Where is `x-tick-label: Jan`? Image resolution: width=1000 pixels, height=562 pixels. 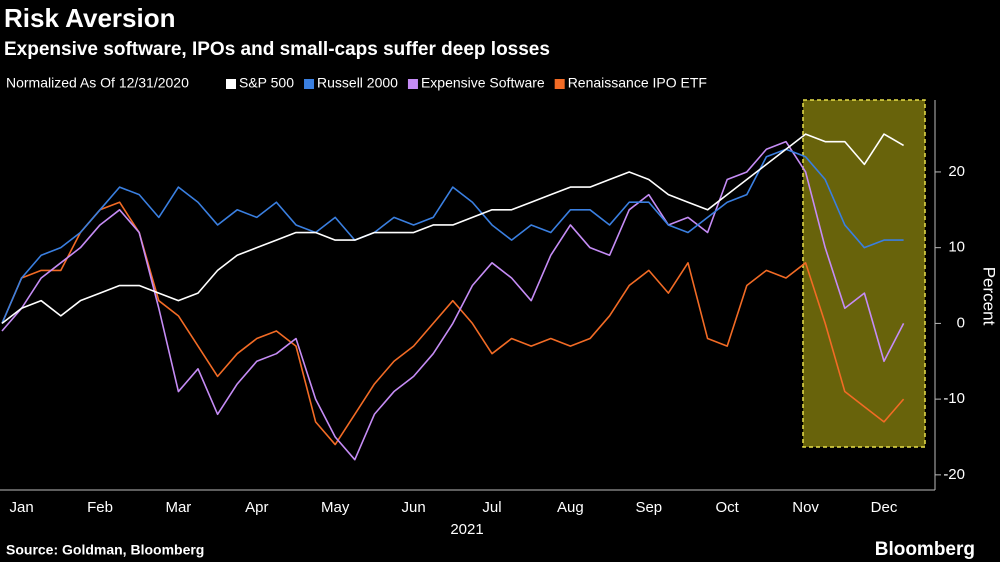 x-tick-label: Jan is located at coordinates (22, 507).